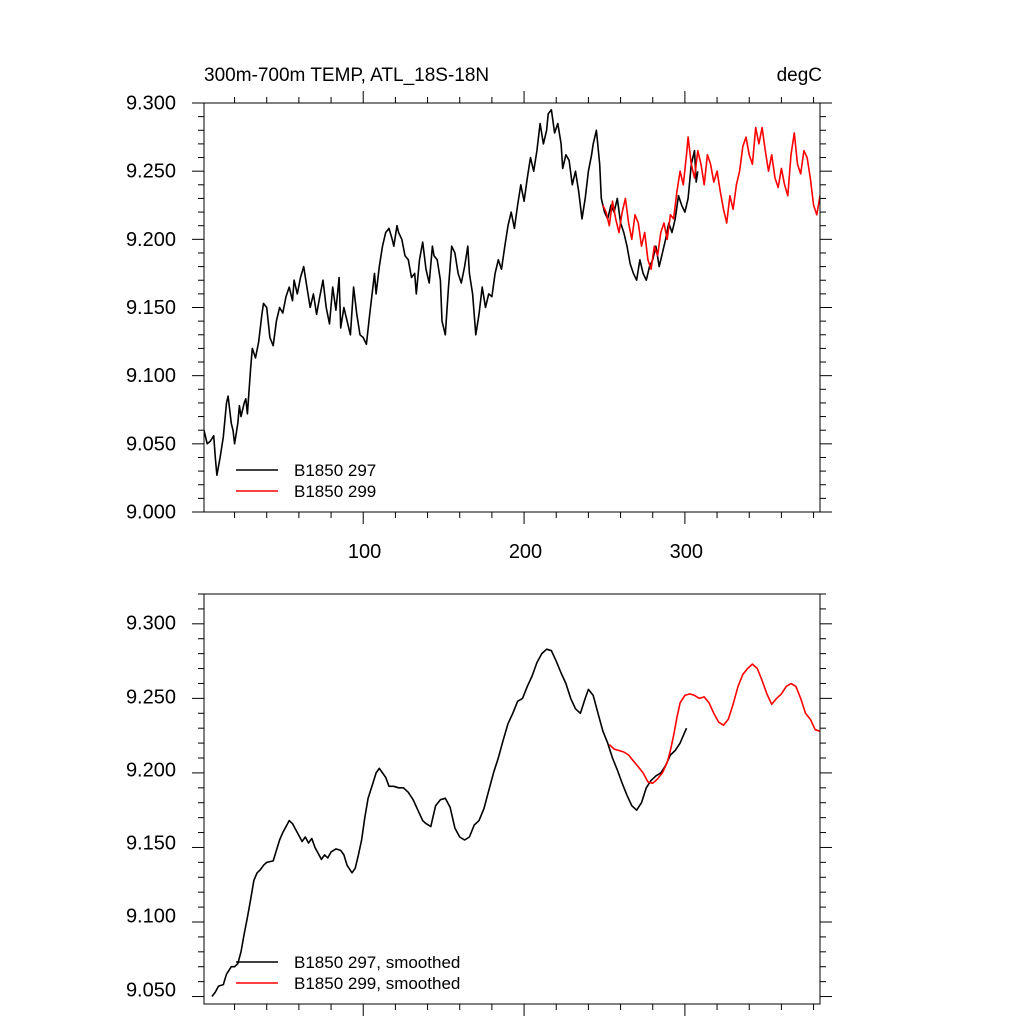 This screenshot has width=1024, height=1024. I want to click on top-x-tick-label: 200, so click(525, 552).